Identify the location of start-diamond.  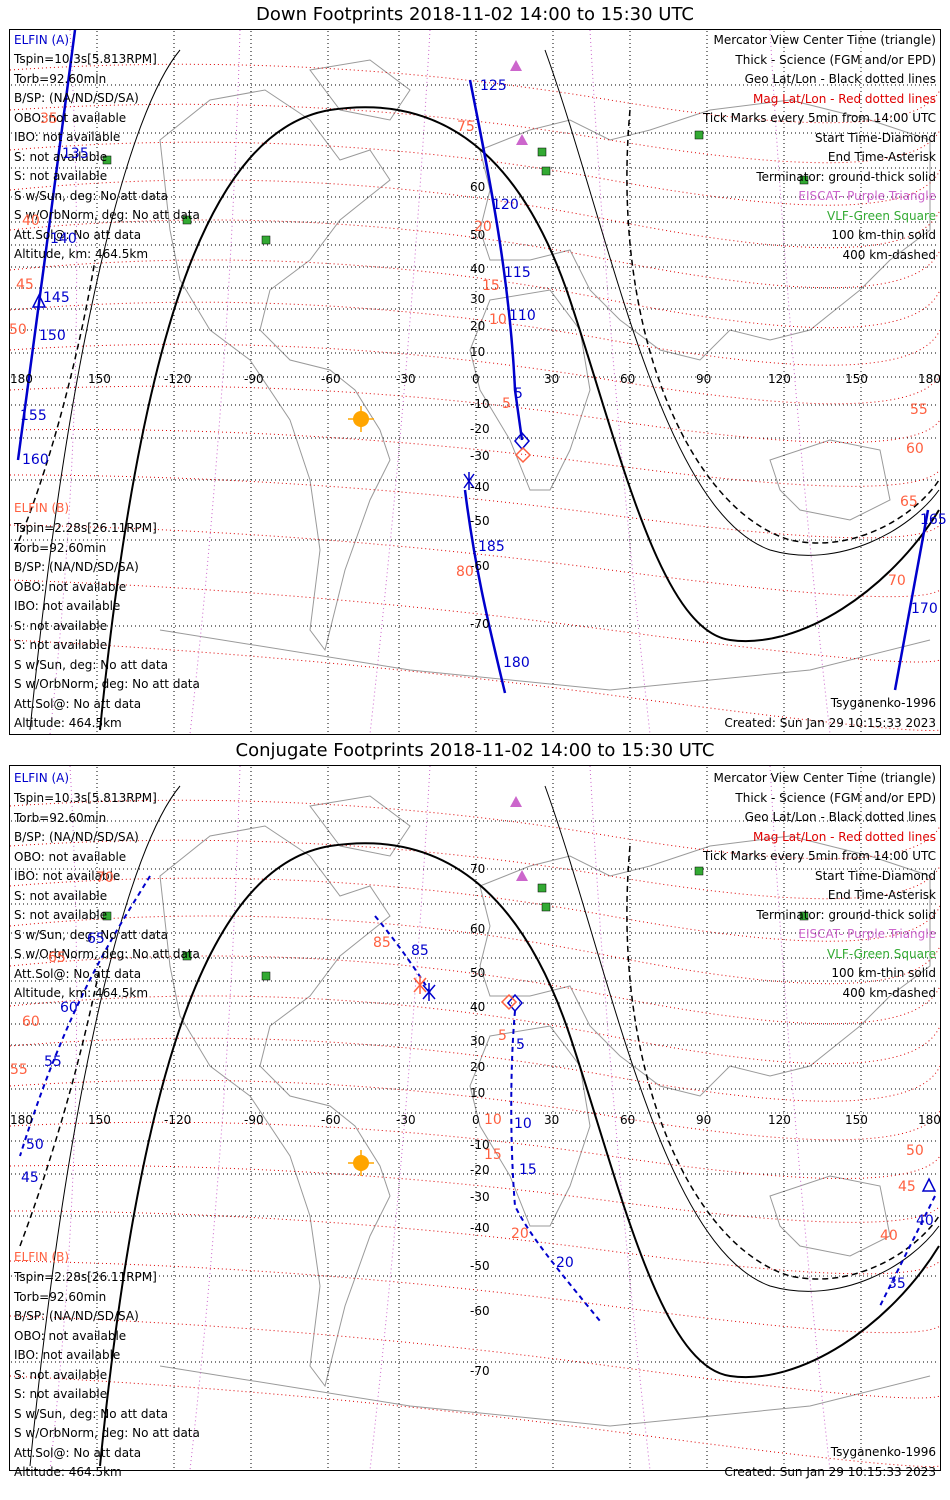
(509, 1002).